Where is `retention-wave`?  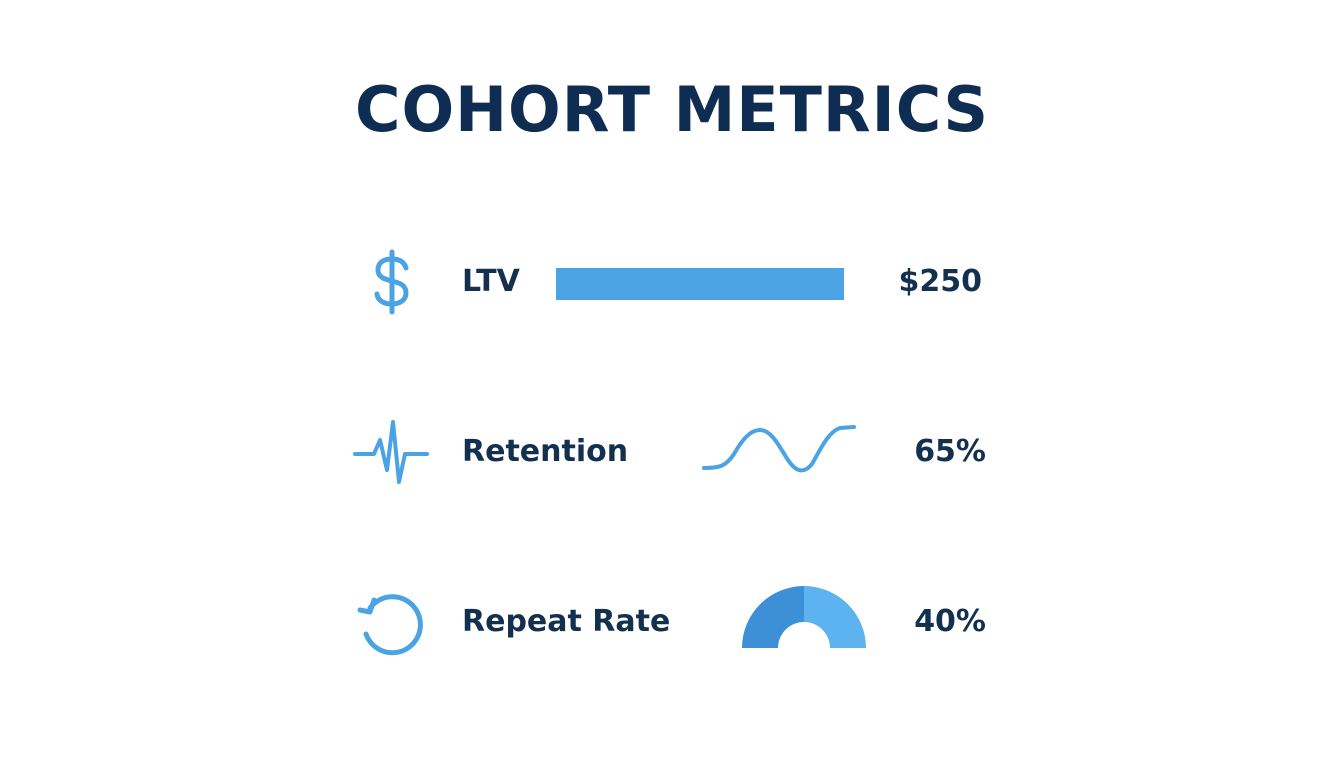 retention-wave is located at coordinates (779, 449).